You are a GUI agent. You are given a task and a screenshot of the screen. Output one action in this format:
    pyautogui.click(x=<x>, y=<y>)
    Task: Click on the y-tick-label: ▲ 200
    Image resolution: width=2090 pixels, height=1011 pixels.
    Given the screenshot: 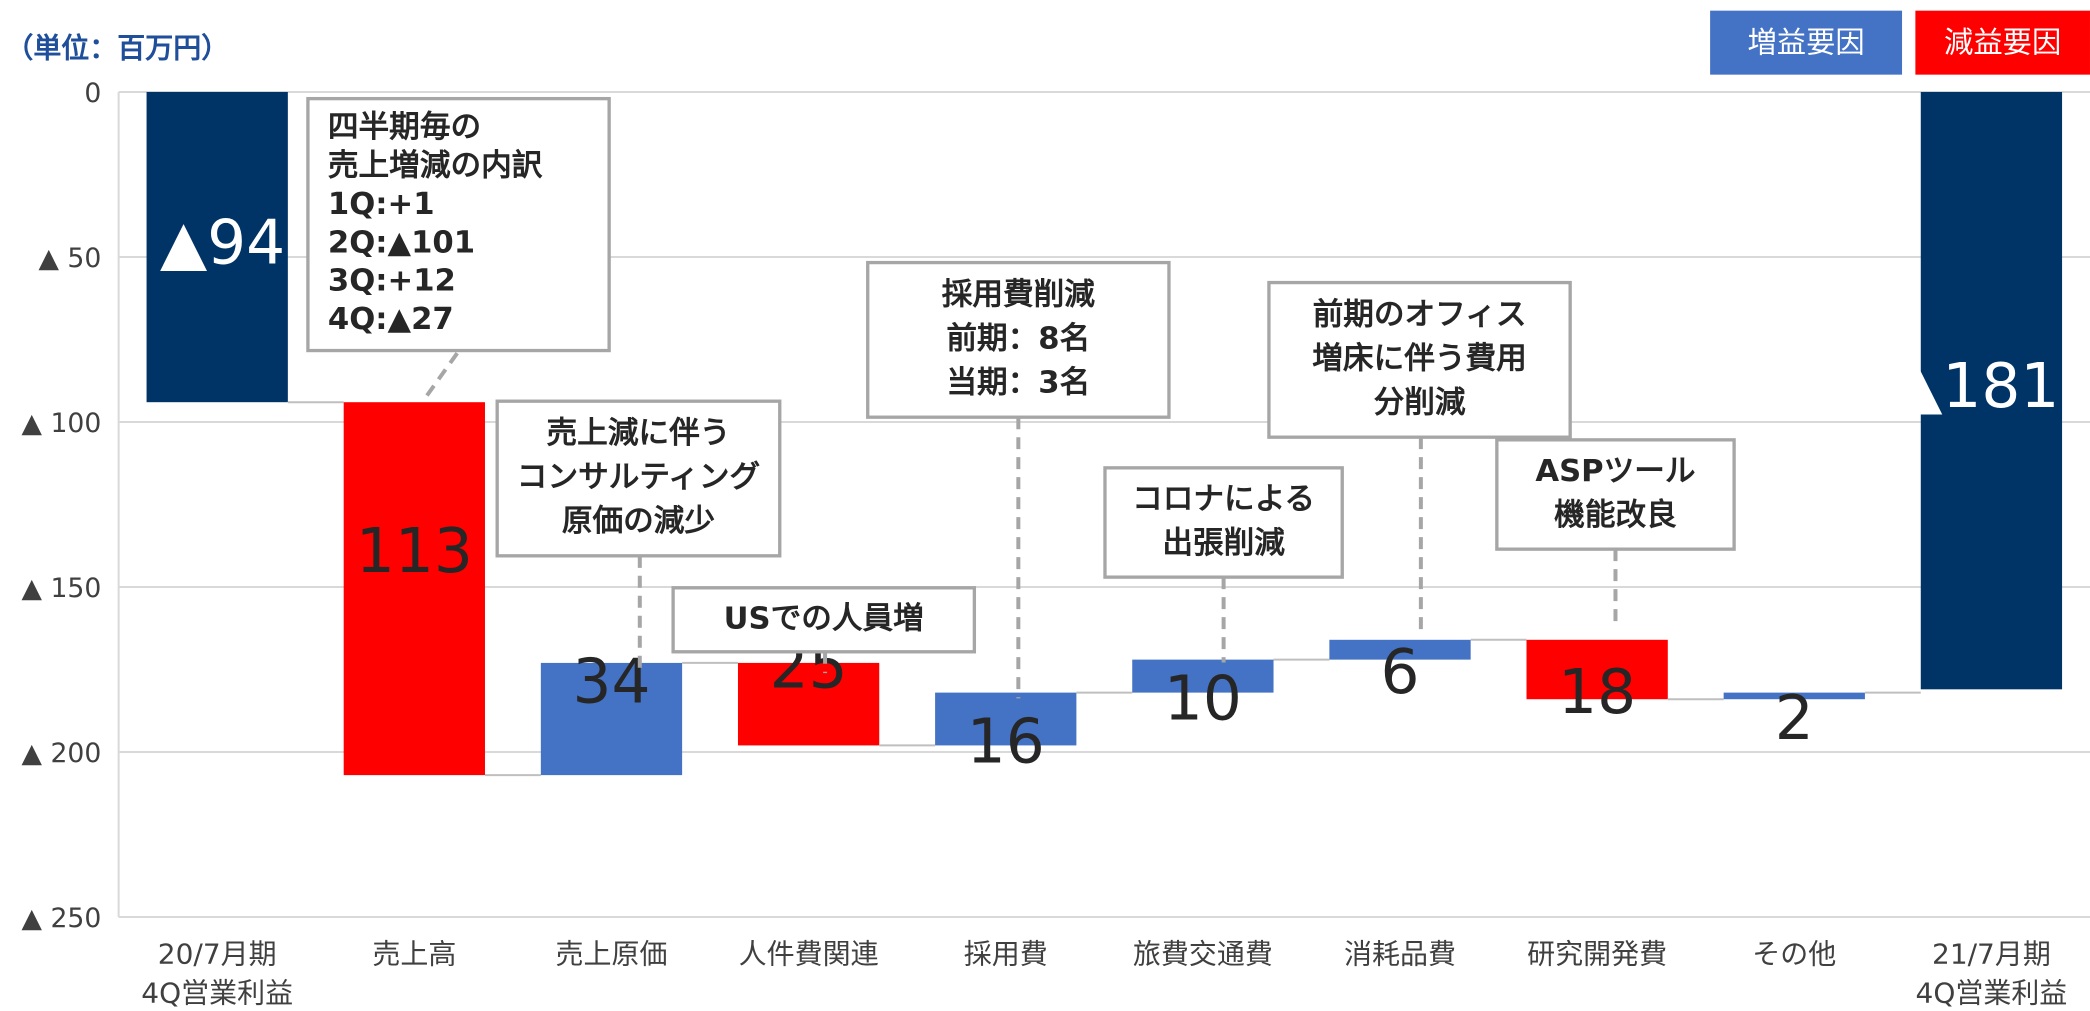 What is the action you would take?
    pyautogui.click(x=61, y=753)
    